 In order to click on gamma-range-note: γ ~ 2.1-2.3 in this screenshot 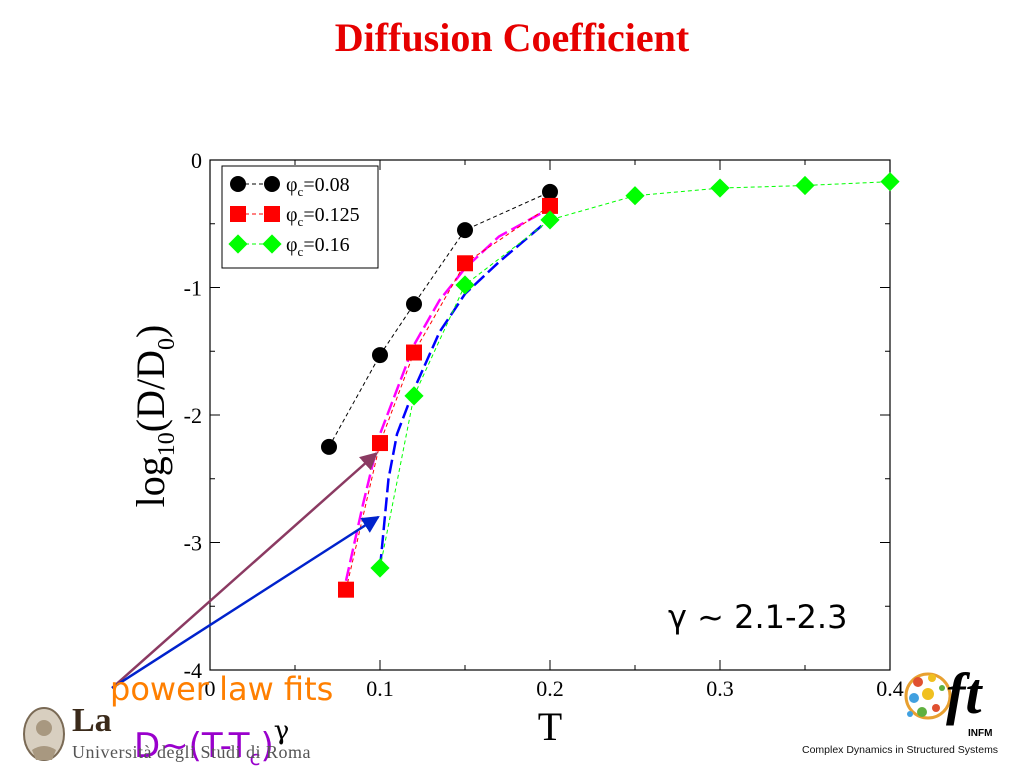, I will do `click(758, 617)`.